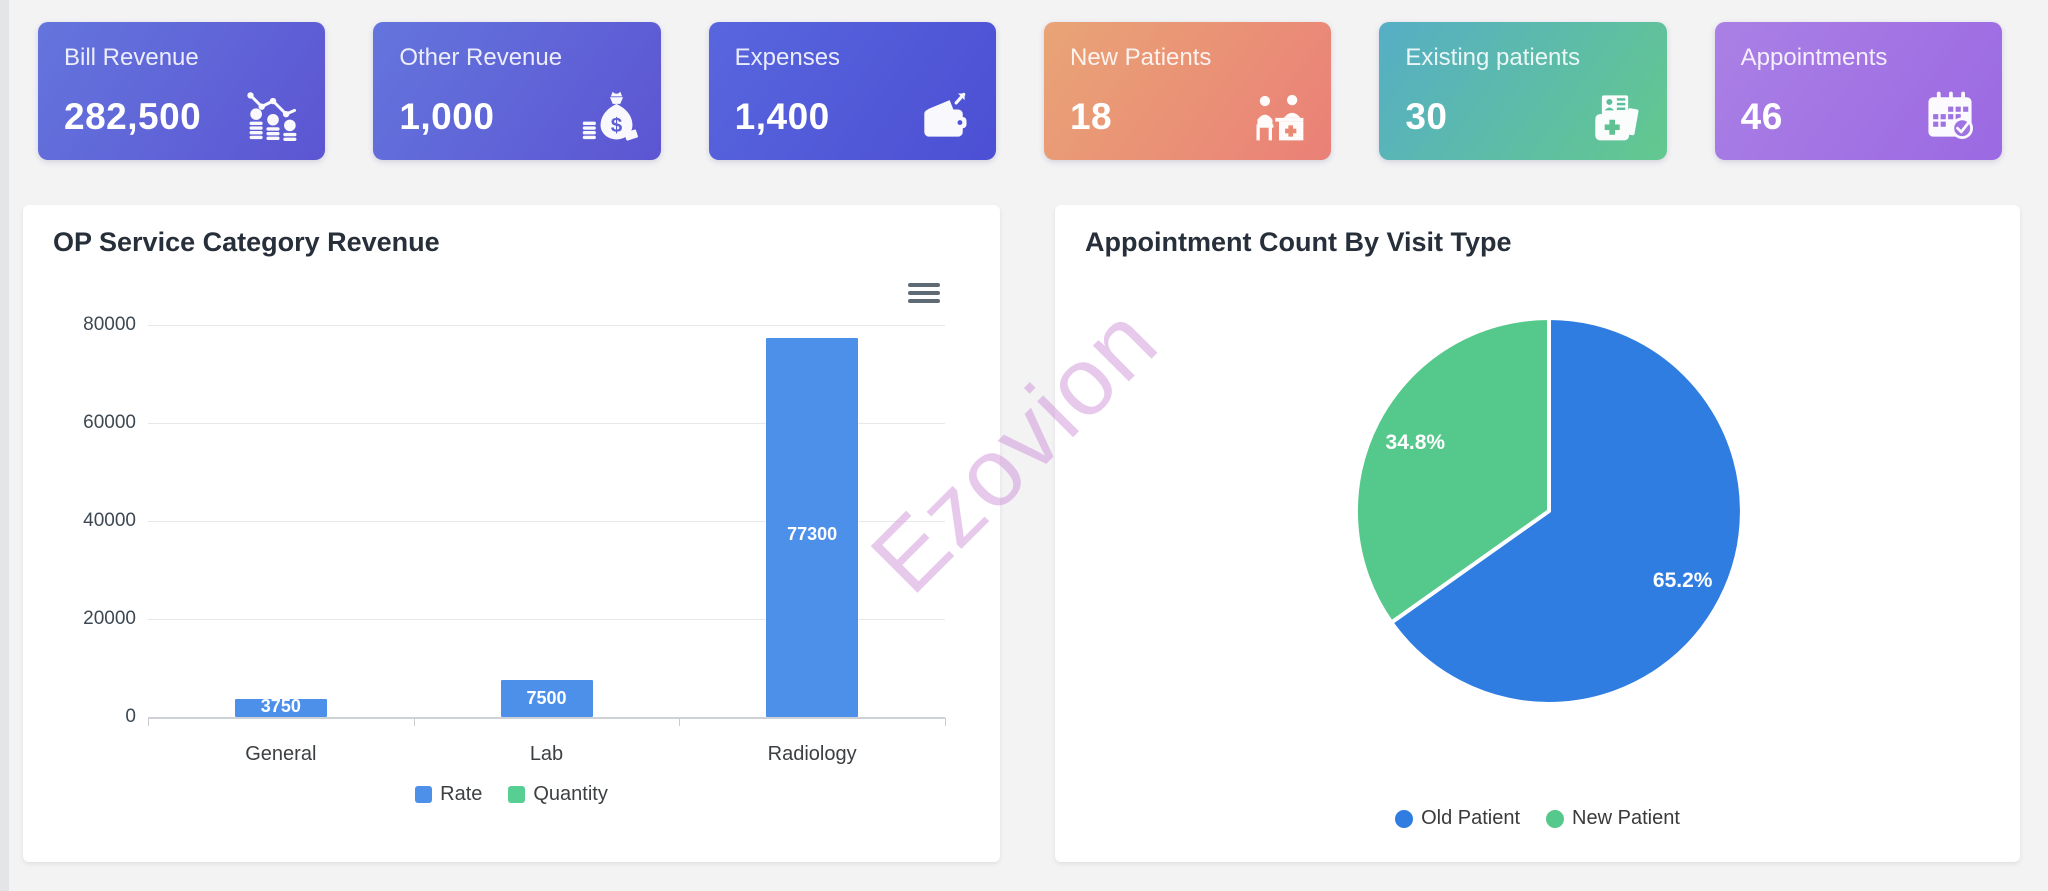 The width and height of the screenshot is (2048, 891). What do you see at coordinates (1416, 442) in the screenshot?
I see `pie-slice-label: 34.8%` at bounding box center [1416, 442].